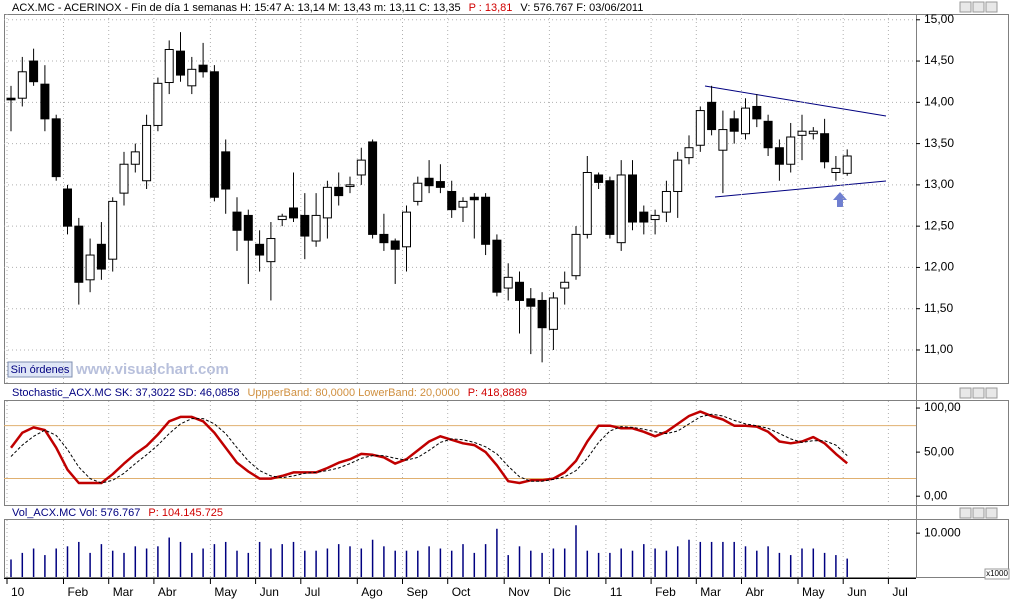 The width and height of the screenshot is (1010, 599). Describe the element at coordinates (939, 60) in the screenshot. I see `y-tick-label: 14,50` at that location.